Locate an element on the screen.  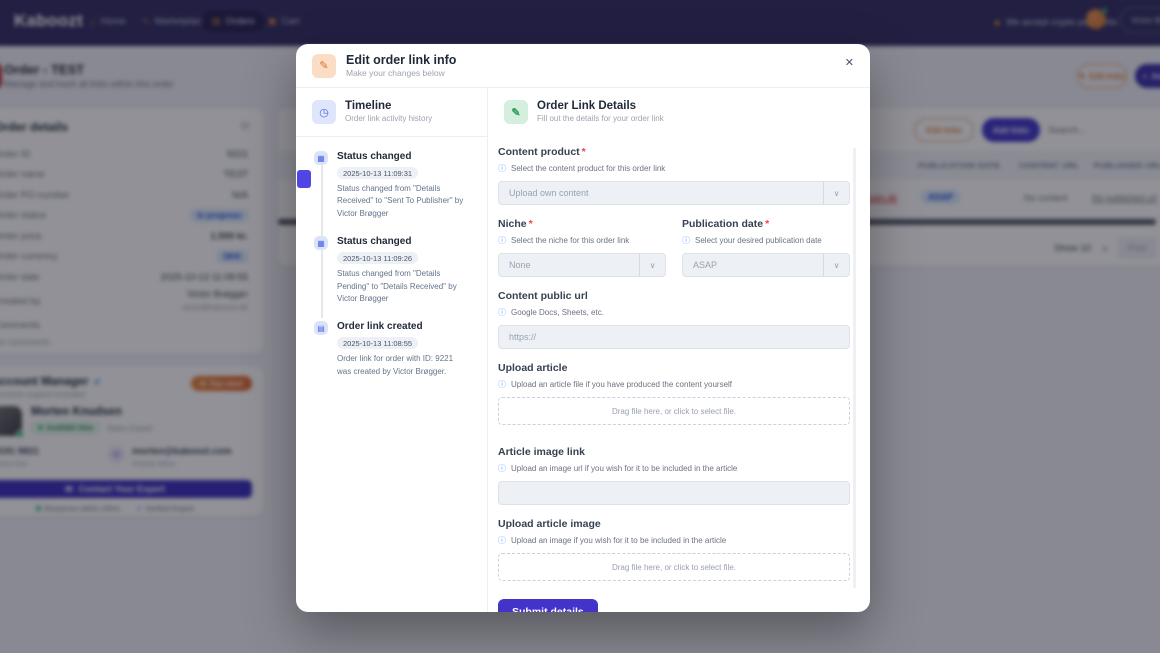
details-title: Order Link Details is located at coordinates (587, 106).